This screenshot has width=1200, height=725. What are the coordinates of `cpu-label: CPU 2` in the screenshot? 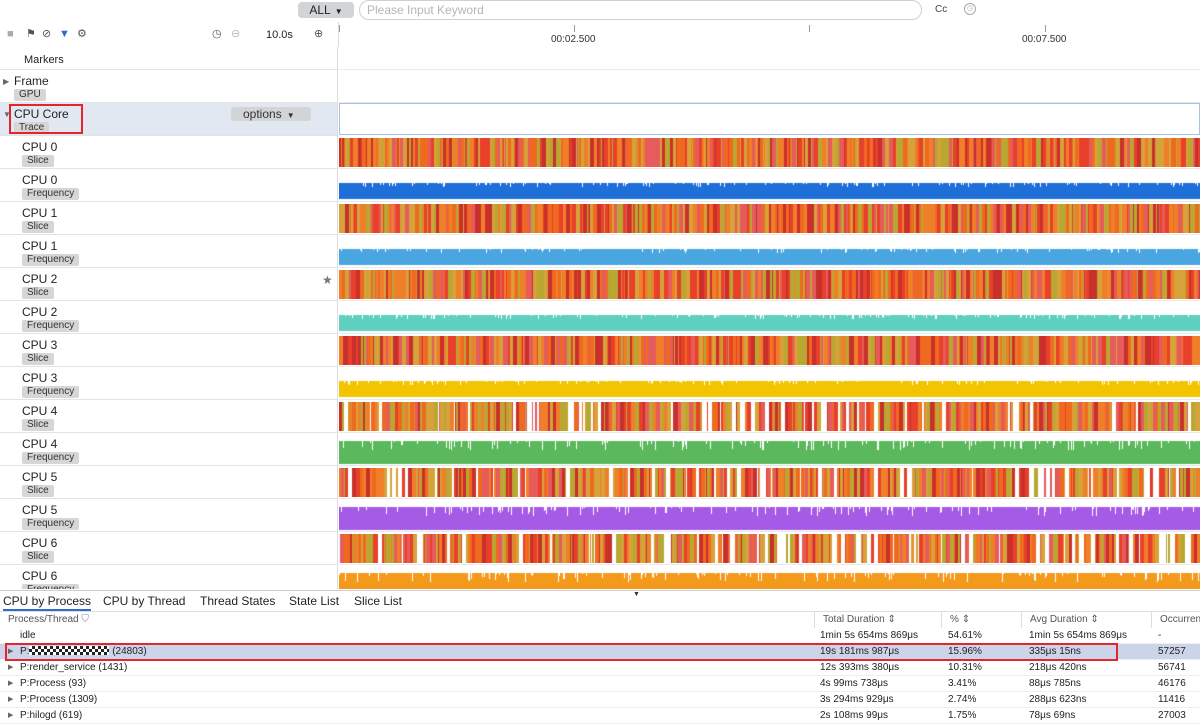 It's located at (40, 279).